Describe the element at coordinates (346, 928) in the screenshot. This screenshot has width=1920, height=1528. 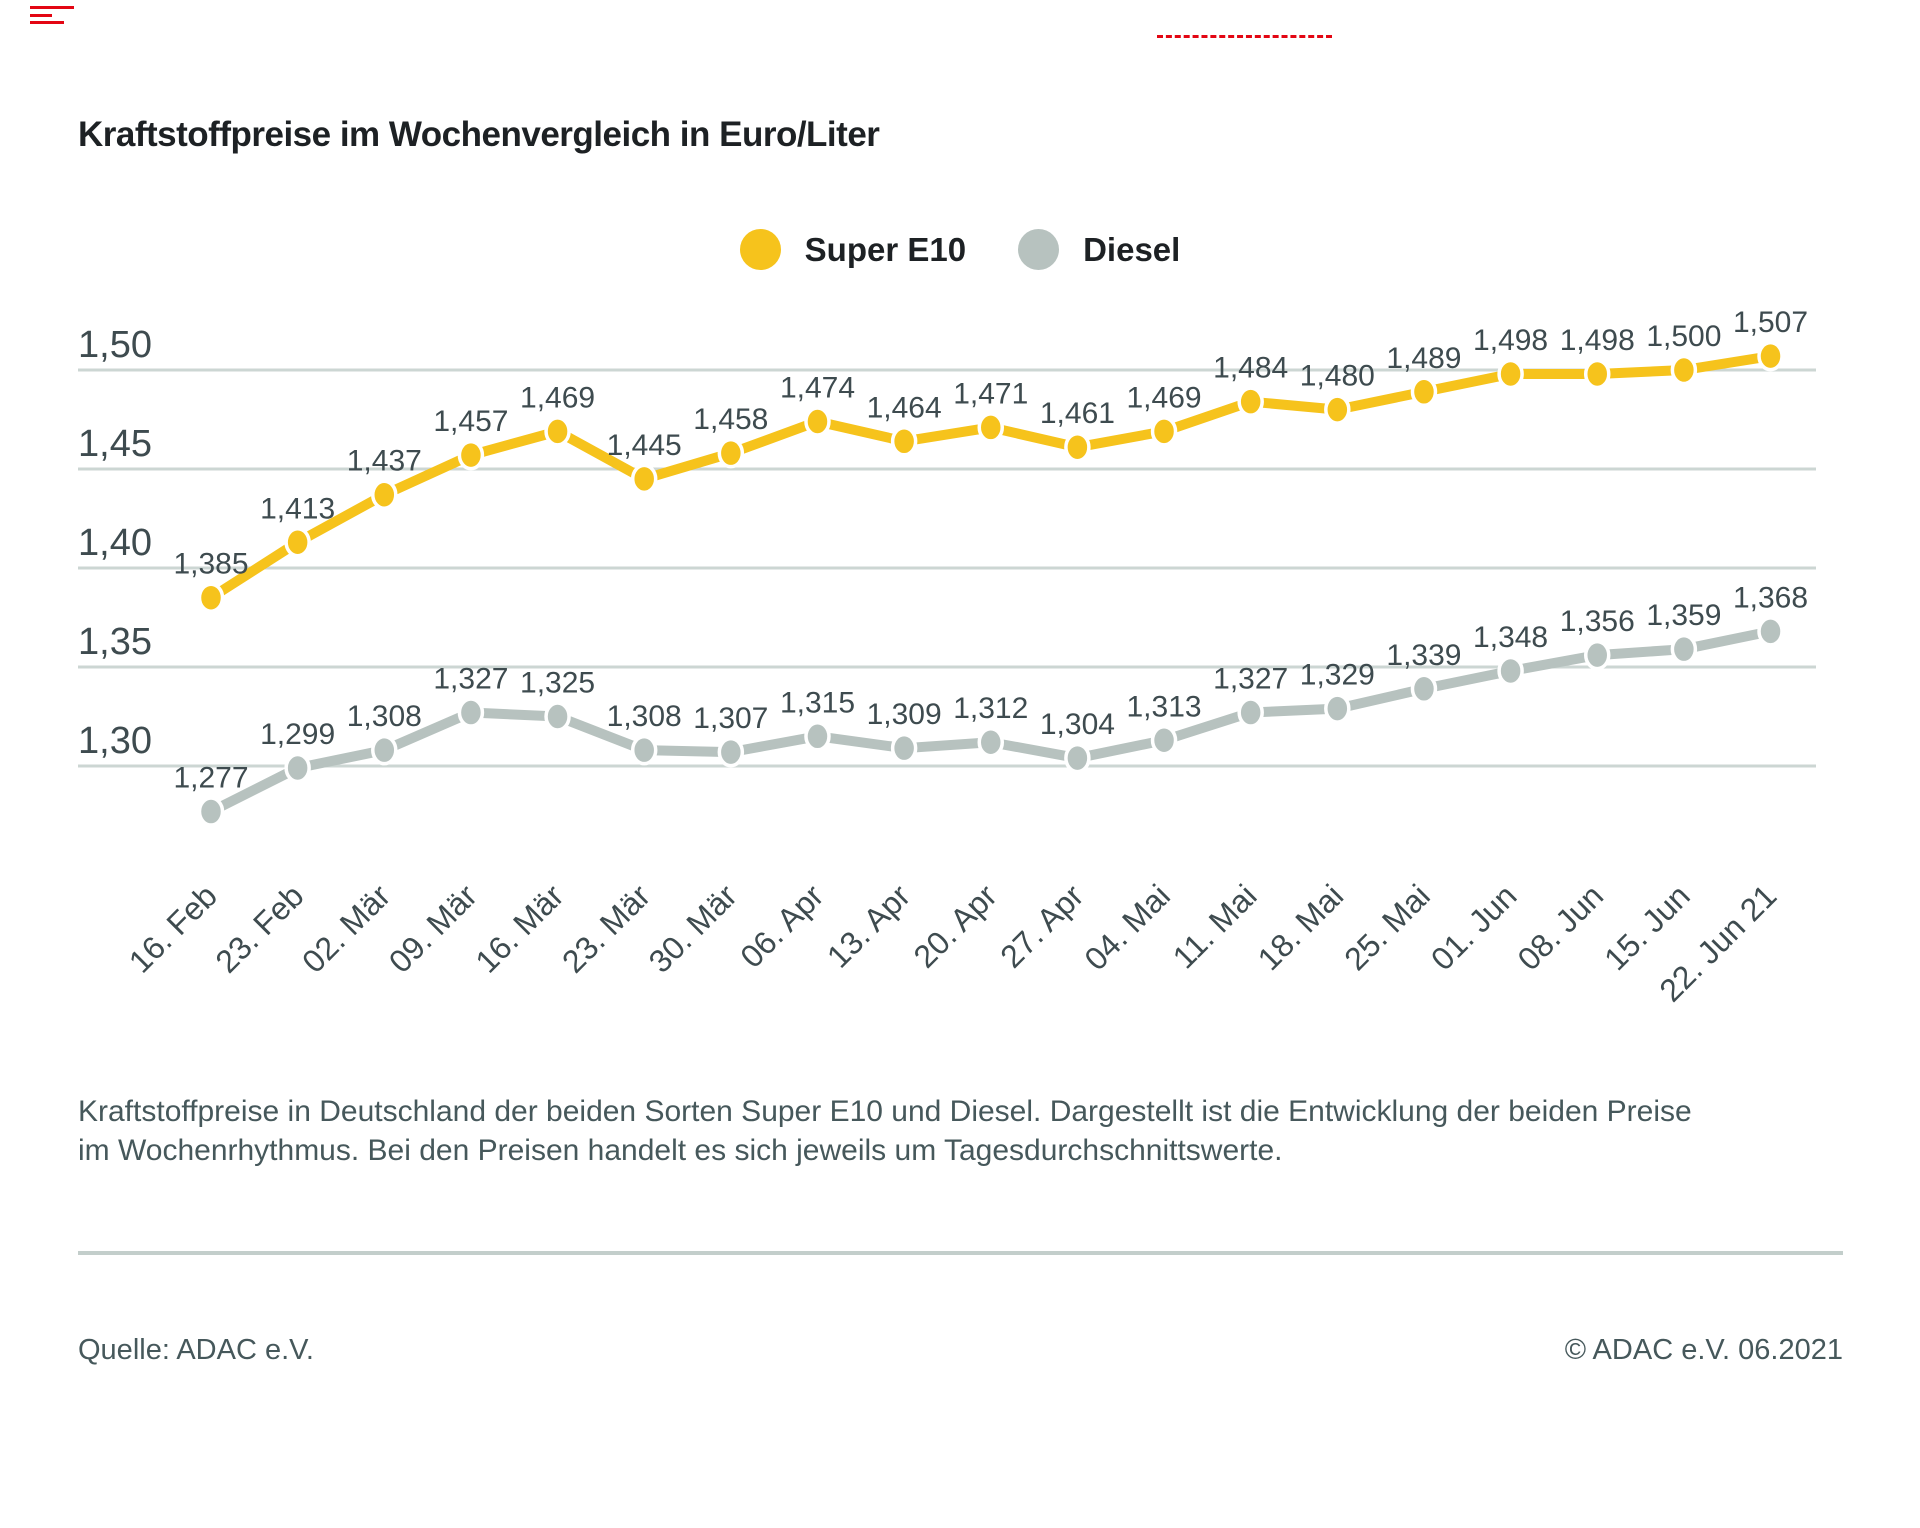
I see `x-tick-label: 02. Mär` at that location.